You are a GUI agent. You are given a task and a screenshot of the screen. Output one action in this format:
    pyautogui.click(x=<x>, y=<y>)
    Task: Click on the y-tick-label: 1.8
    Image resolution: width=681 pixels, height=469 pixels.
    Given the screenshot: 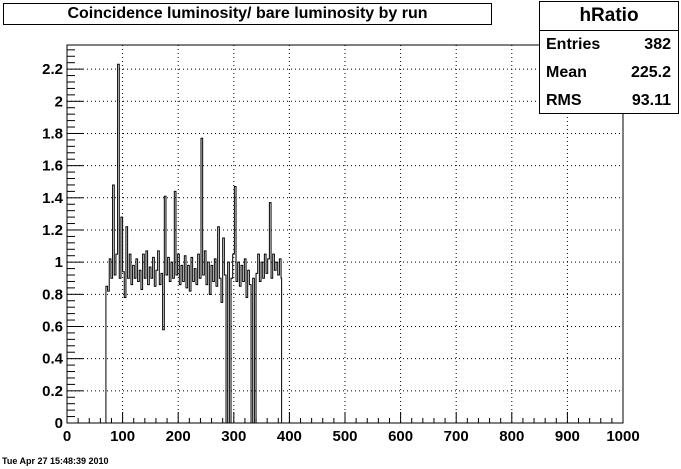 What is the action you would take?
    pyautogui.click(x=52, y=133)
    